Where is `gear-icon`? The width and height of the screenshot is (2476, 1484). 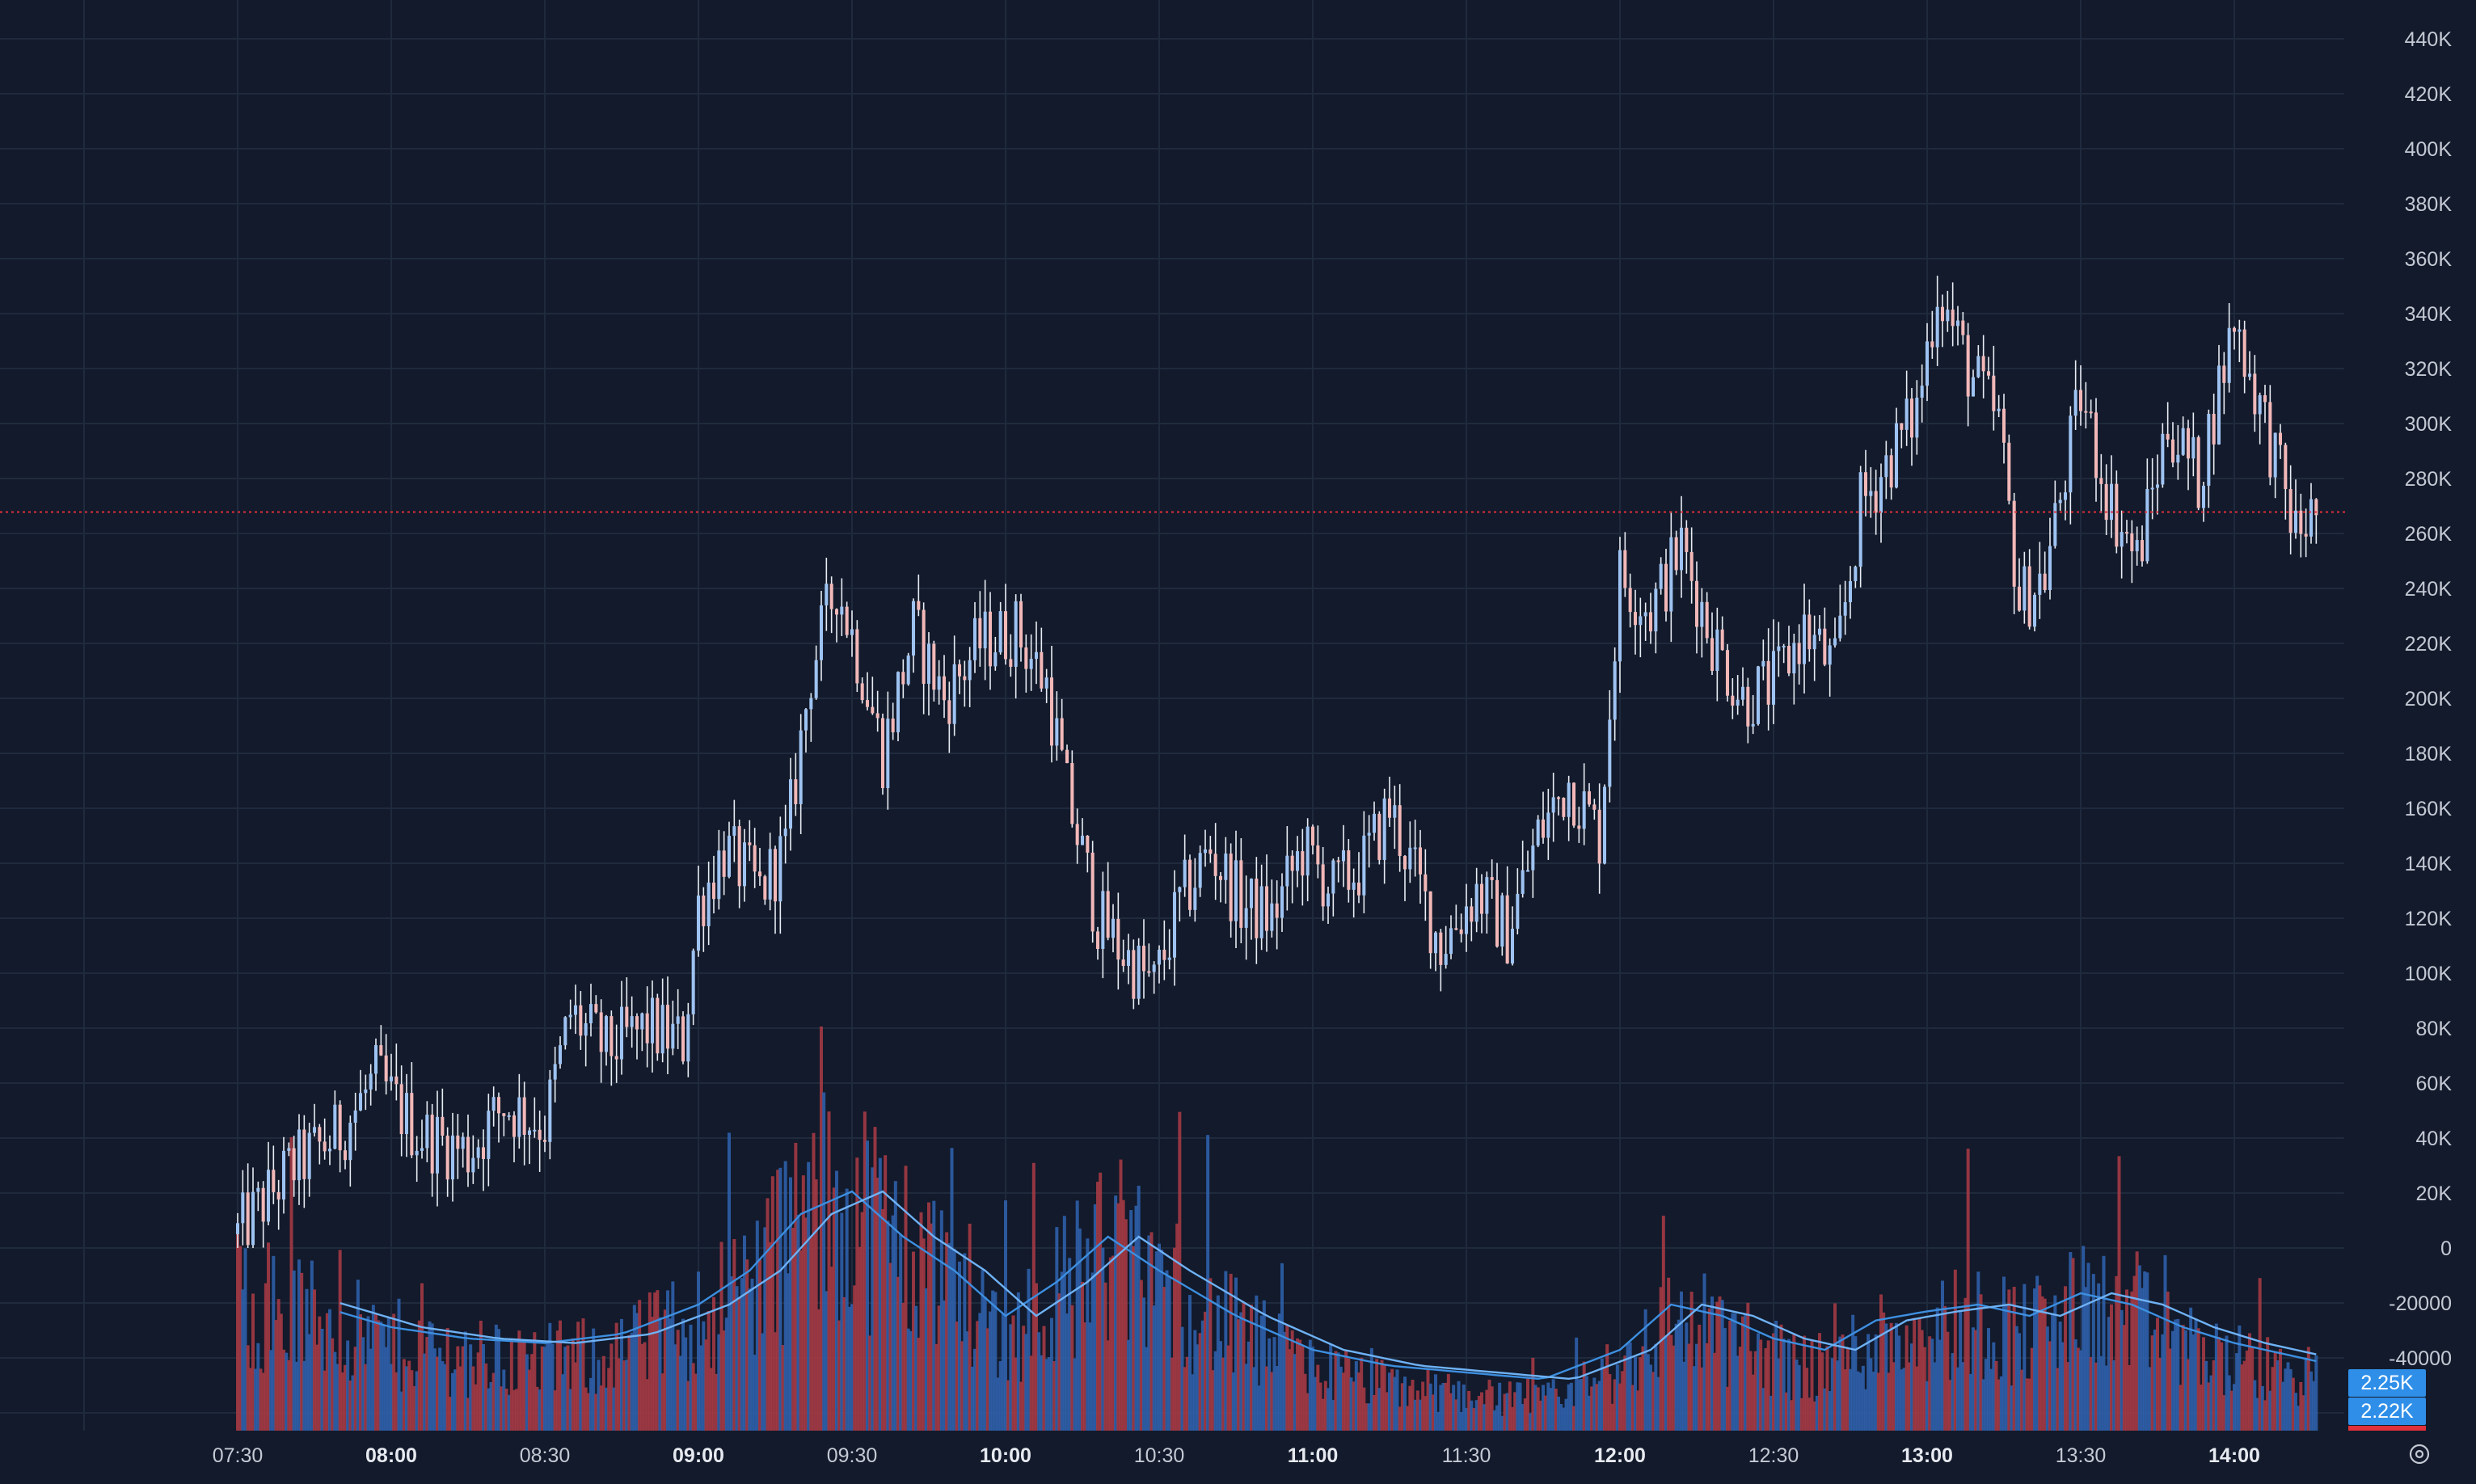 gear-icon is located at coordinates (2419, 1454).